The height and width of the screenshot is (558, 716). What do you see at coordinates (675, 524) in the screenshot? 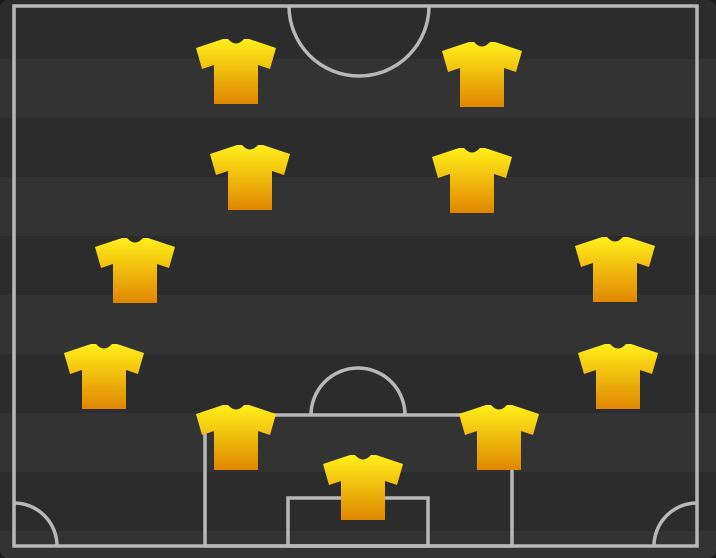
I see `corner-arc-right` at bounding box center [675, 524].